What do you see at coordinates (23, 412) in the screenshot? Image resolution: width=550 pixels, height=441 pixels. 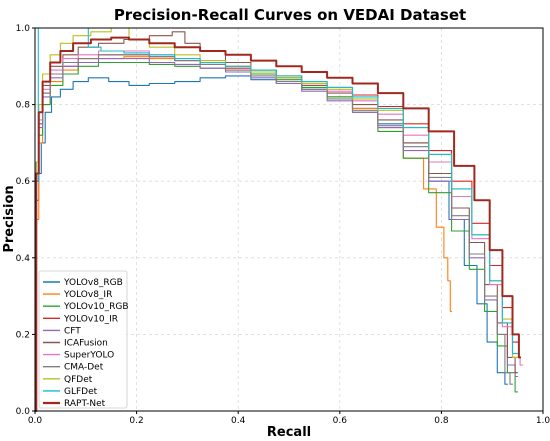 I see `y-tick-label: 0.0` at bounding box center [23, 412].